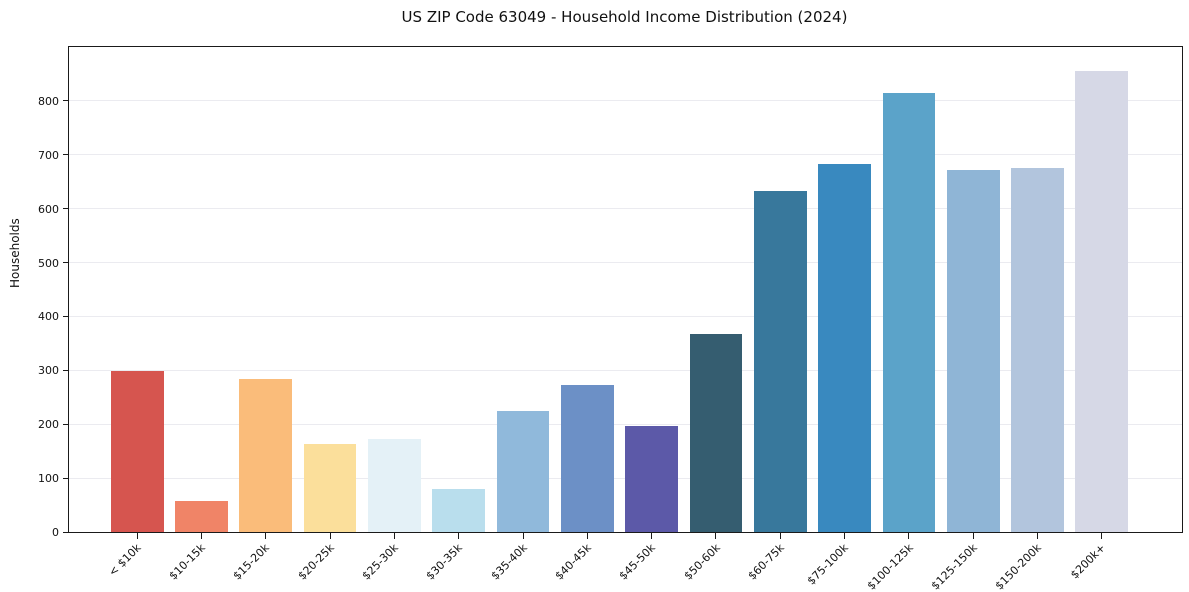  I want to click on y-tick-label: 100, so click(48, 479).